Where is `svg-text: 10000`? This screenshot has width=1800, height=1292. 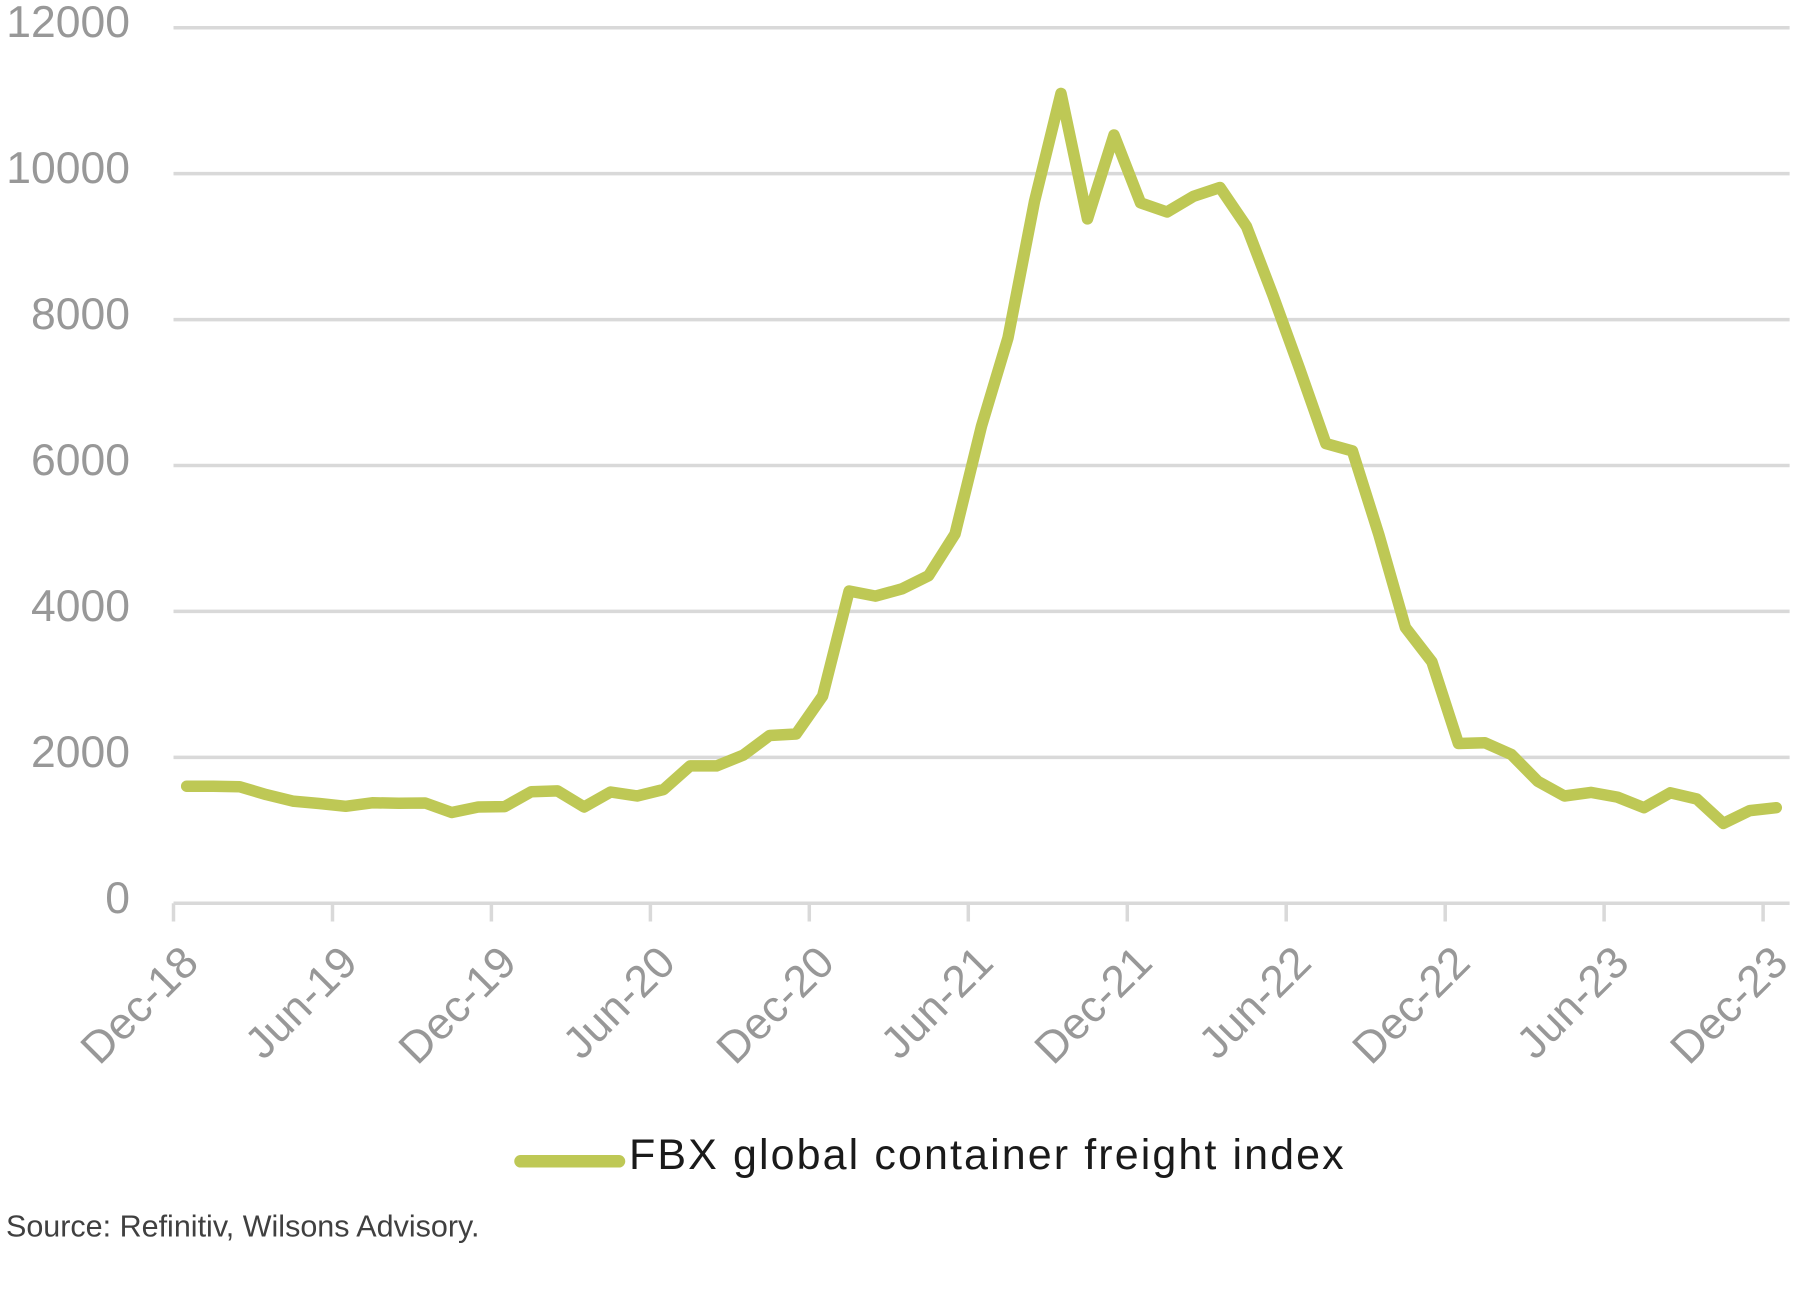
svg-text: 10000 is located at coordinates (68, 168).